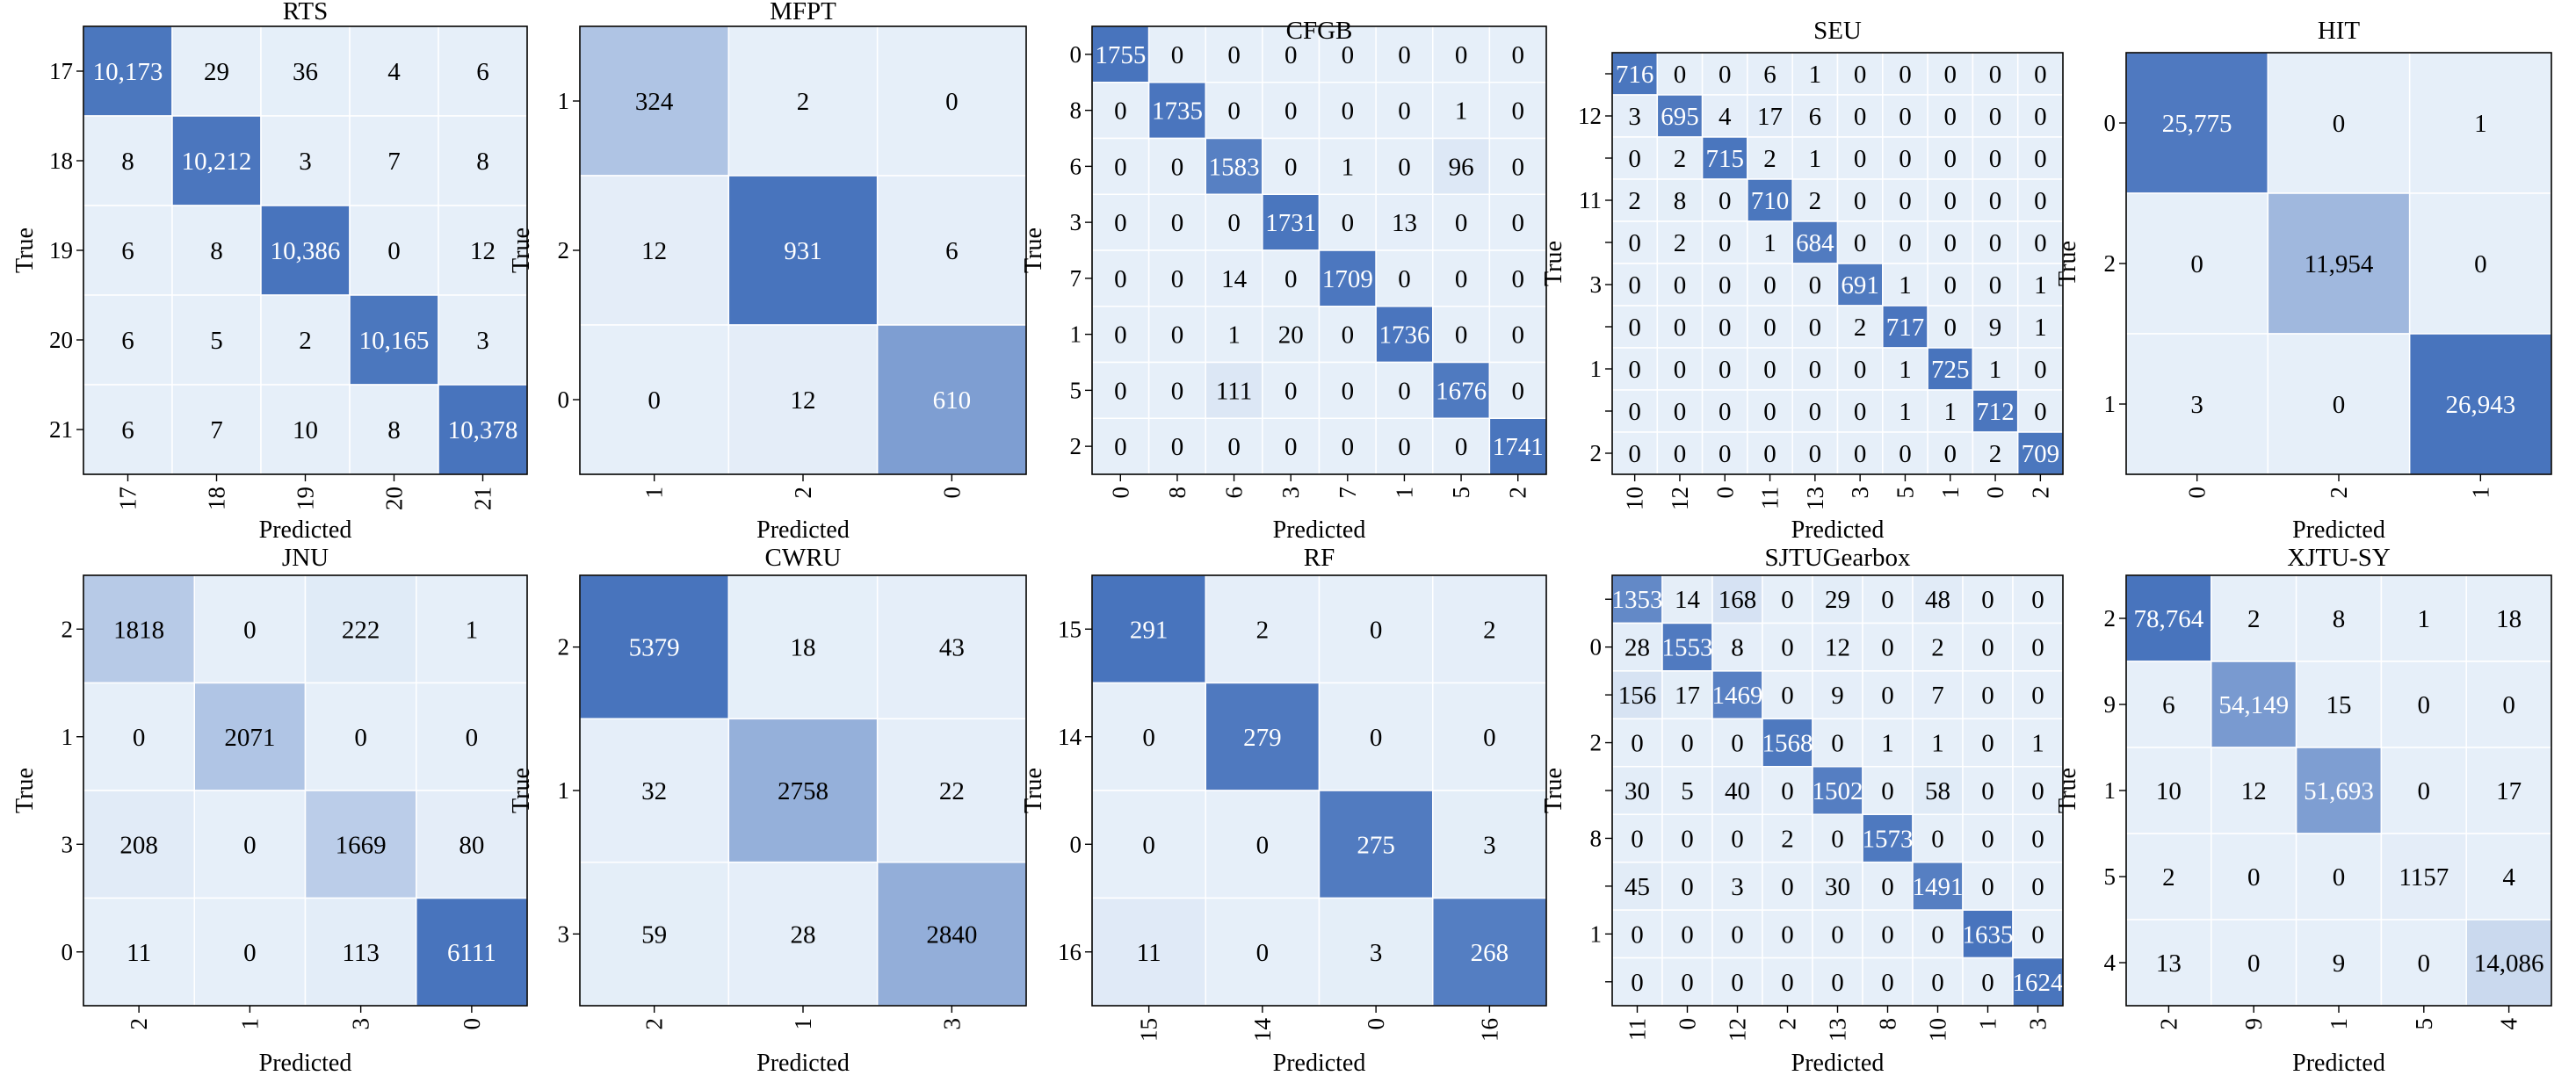 The width and height of the screenshot is (2576, 1083). What do you see at coordinates (1637, 791) in the screenshot?
I see `cell-value: 30` at bounding box center [1637, 791].